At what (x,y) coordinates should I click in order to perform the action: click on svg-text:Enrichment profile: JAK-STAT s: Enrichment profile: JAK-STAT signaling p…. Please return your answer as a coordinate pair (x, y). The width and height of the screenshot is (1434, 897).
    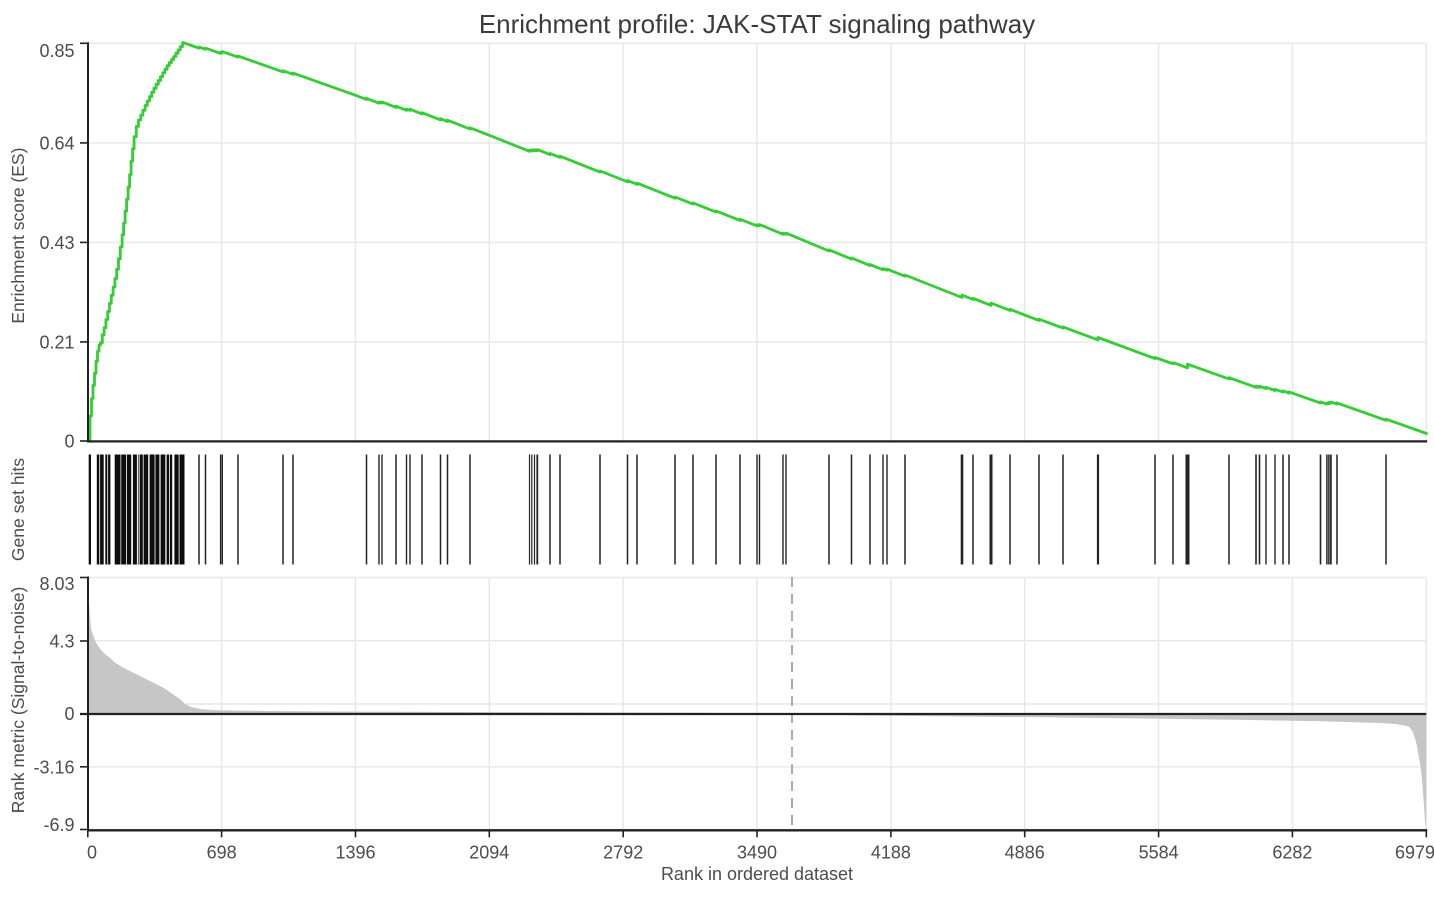
    Looking at the image, I should click on (757, 24).